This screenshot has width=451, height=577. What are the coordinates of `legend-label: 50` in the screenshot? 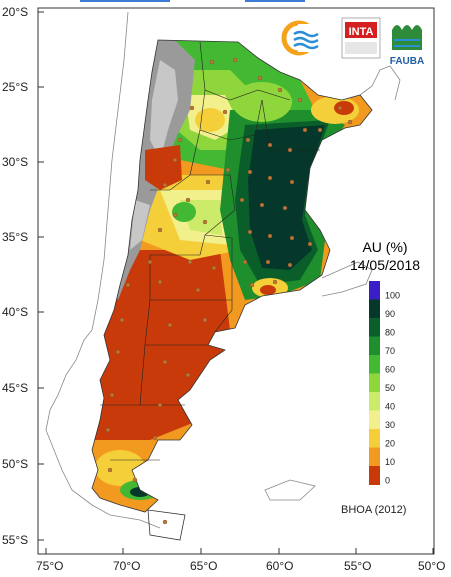 It's located at (390, 388).